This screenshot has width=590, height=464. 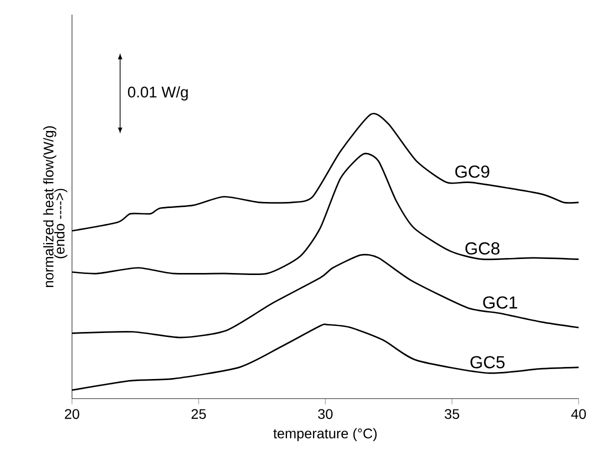 What do you see at coordinates (487, 362) in the screenshot?
I see `series-label: GC5` at bounding box center [487, 362].